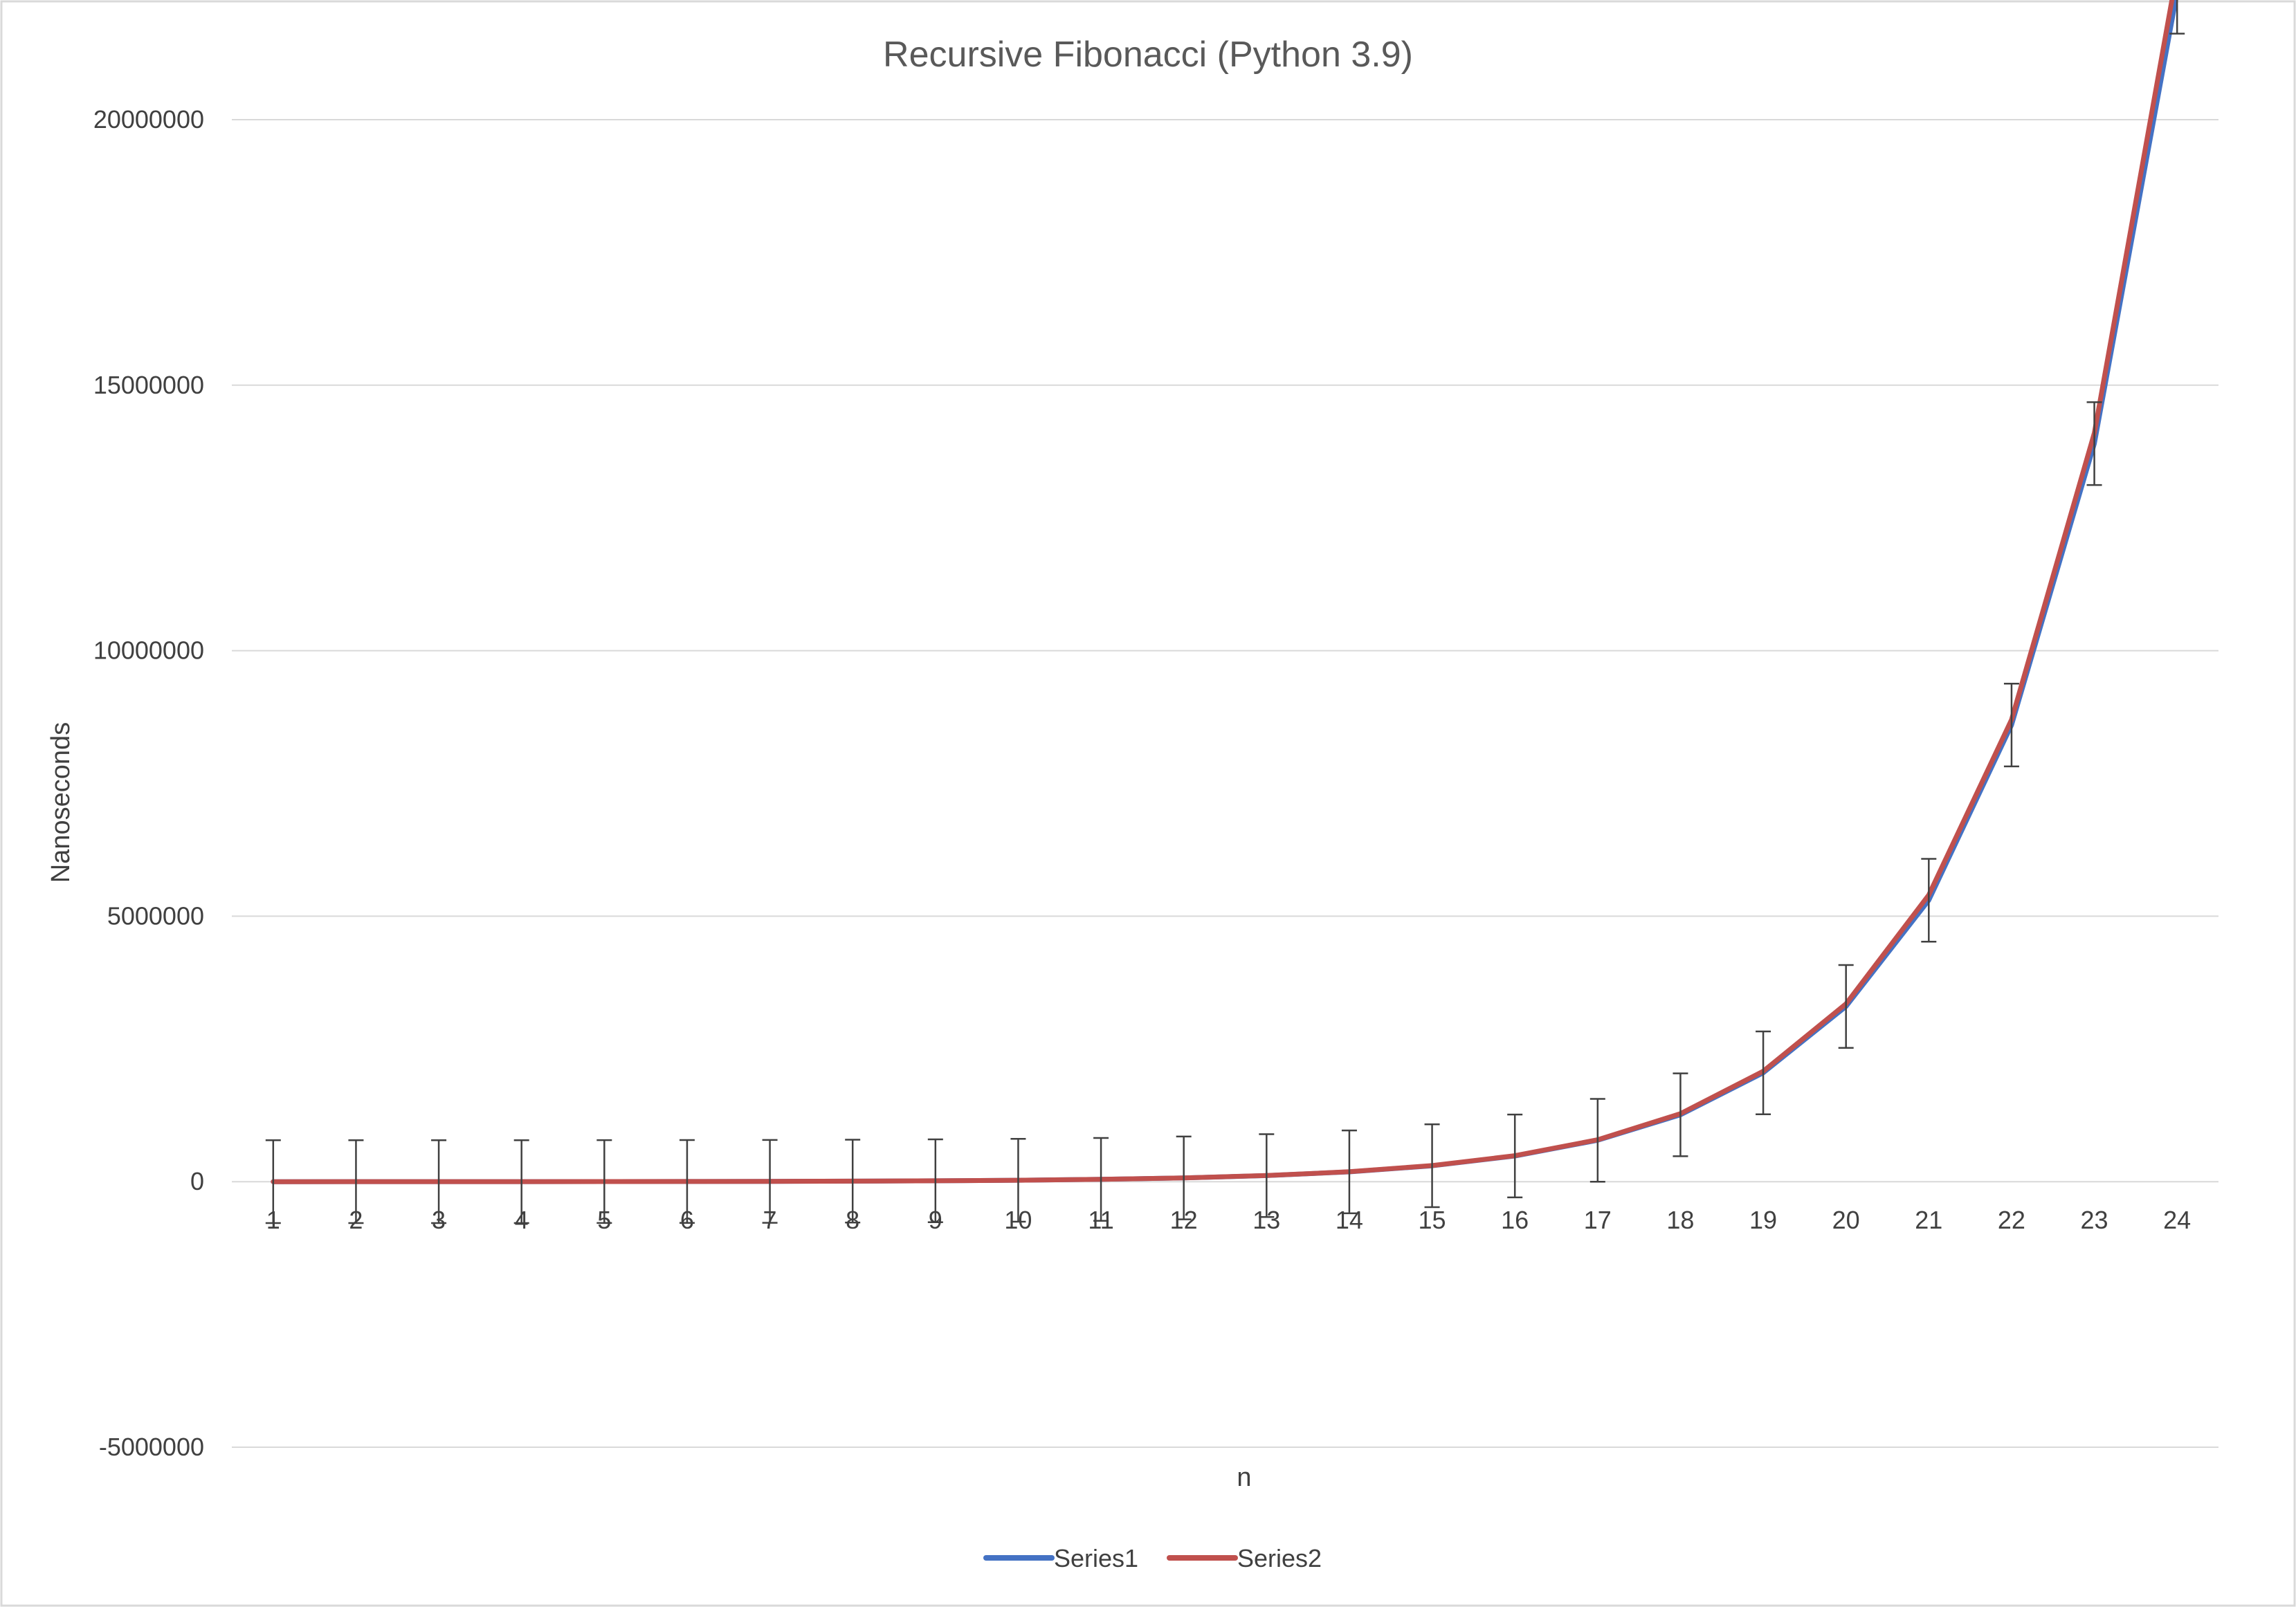 This screenshot has width=2296, height=1607. What do you see at coordinates (1152, 1558) in the screenshot?
I see `legend: Series1 Series2` at bounding box center [1152, 1558].